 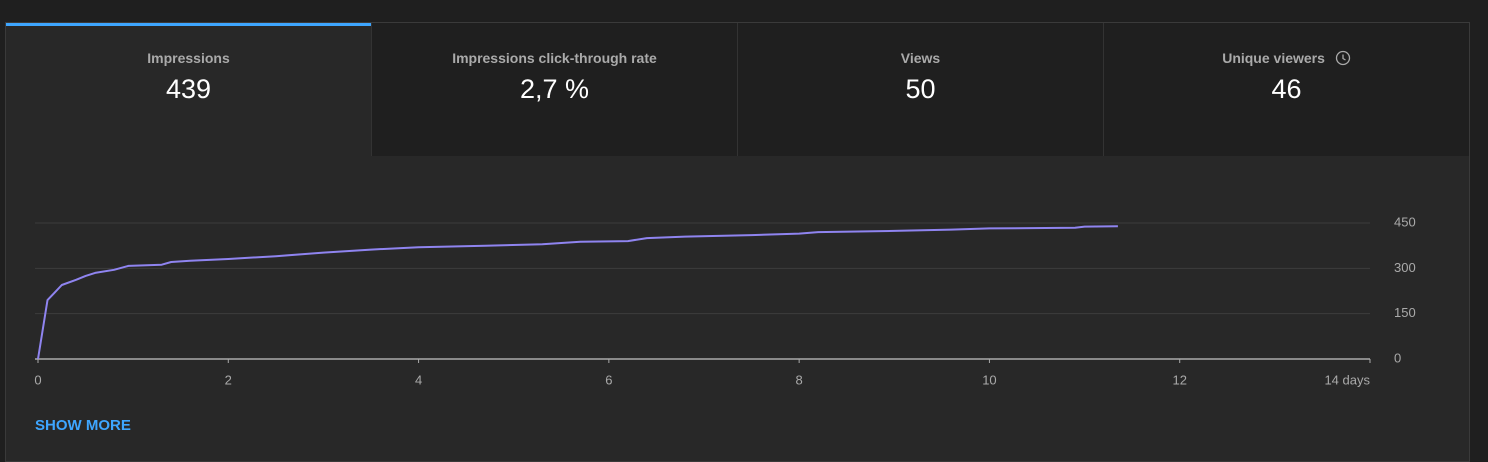 I want to click on tab-value: 2,7 %, so click(x=554, y=89).